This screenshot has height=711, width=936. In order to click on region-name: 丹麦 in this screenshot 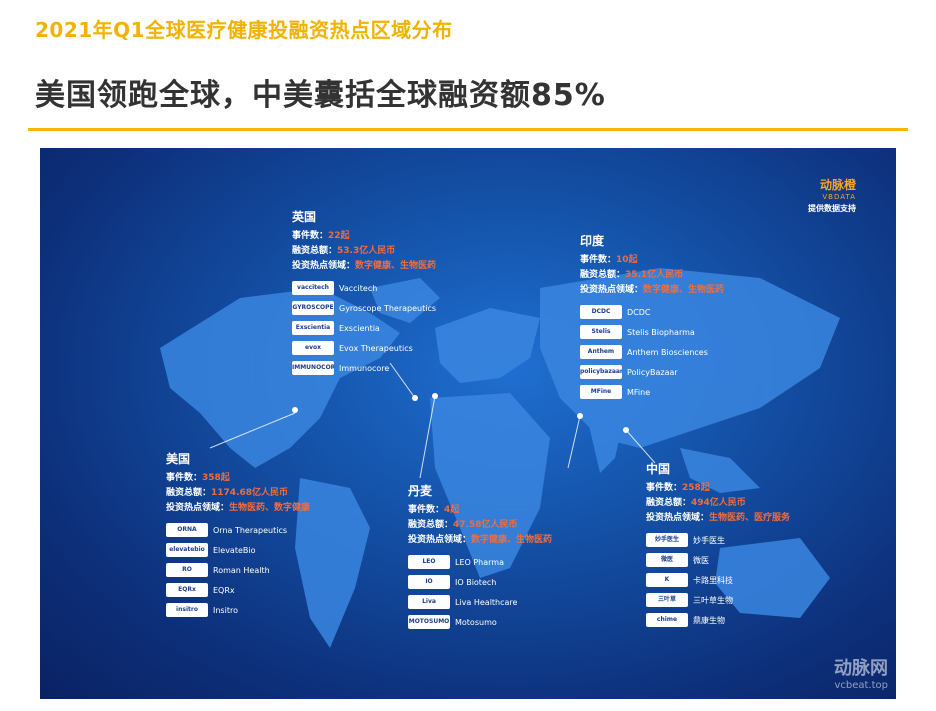, I will do `click(420, 491)`.